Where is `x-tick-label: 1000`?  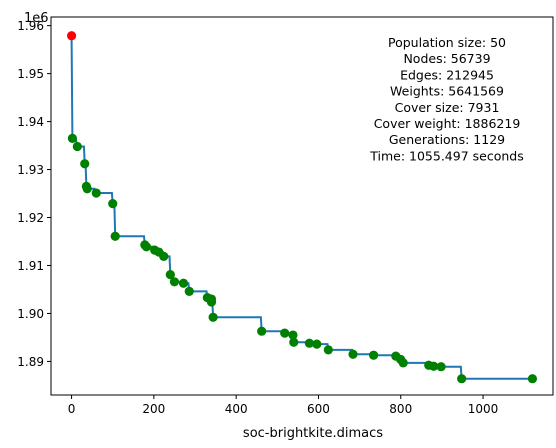
x-tick-label: 1000 is located at coordinates (483, 409).